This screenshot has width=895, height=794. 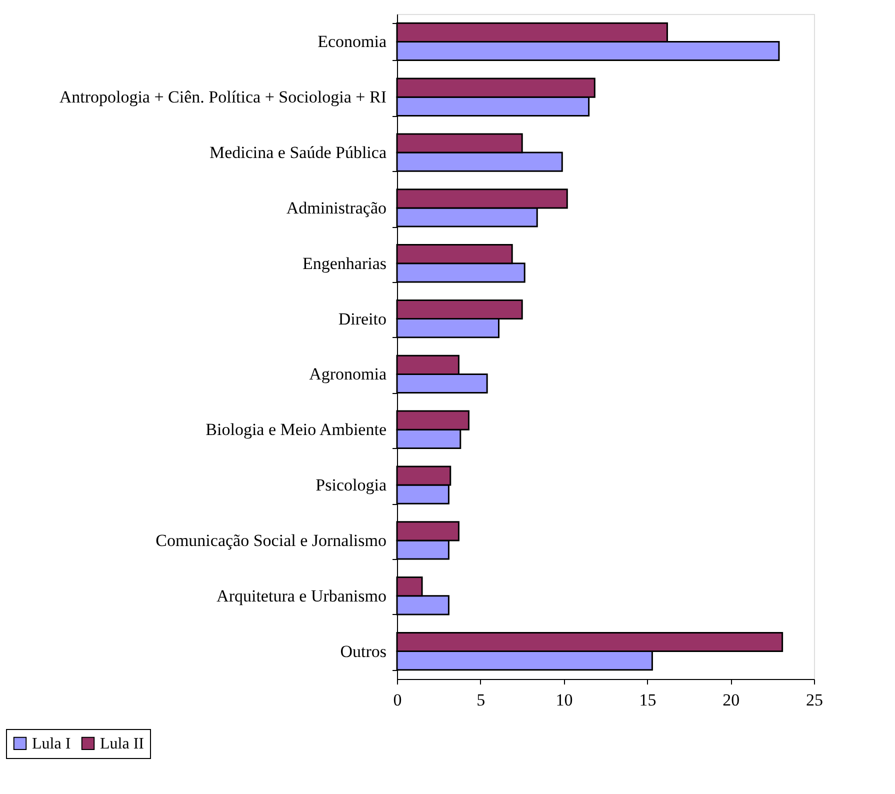 I want to click on y-tick-label: Agronomia, so click(x=348, y=374).